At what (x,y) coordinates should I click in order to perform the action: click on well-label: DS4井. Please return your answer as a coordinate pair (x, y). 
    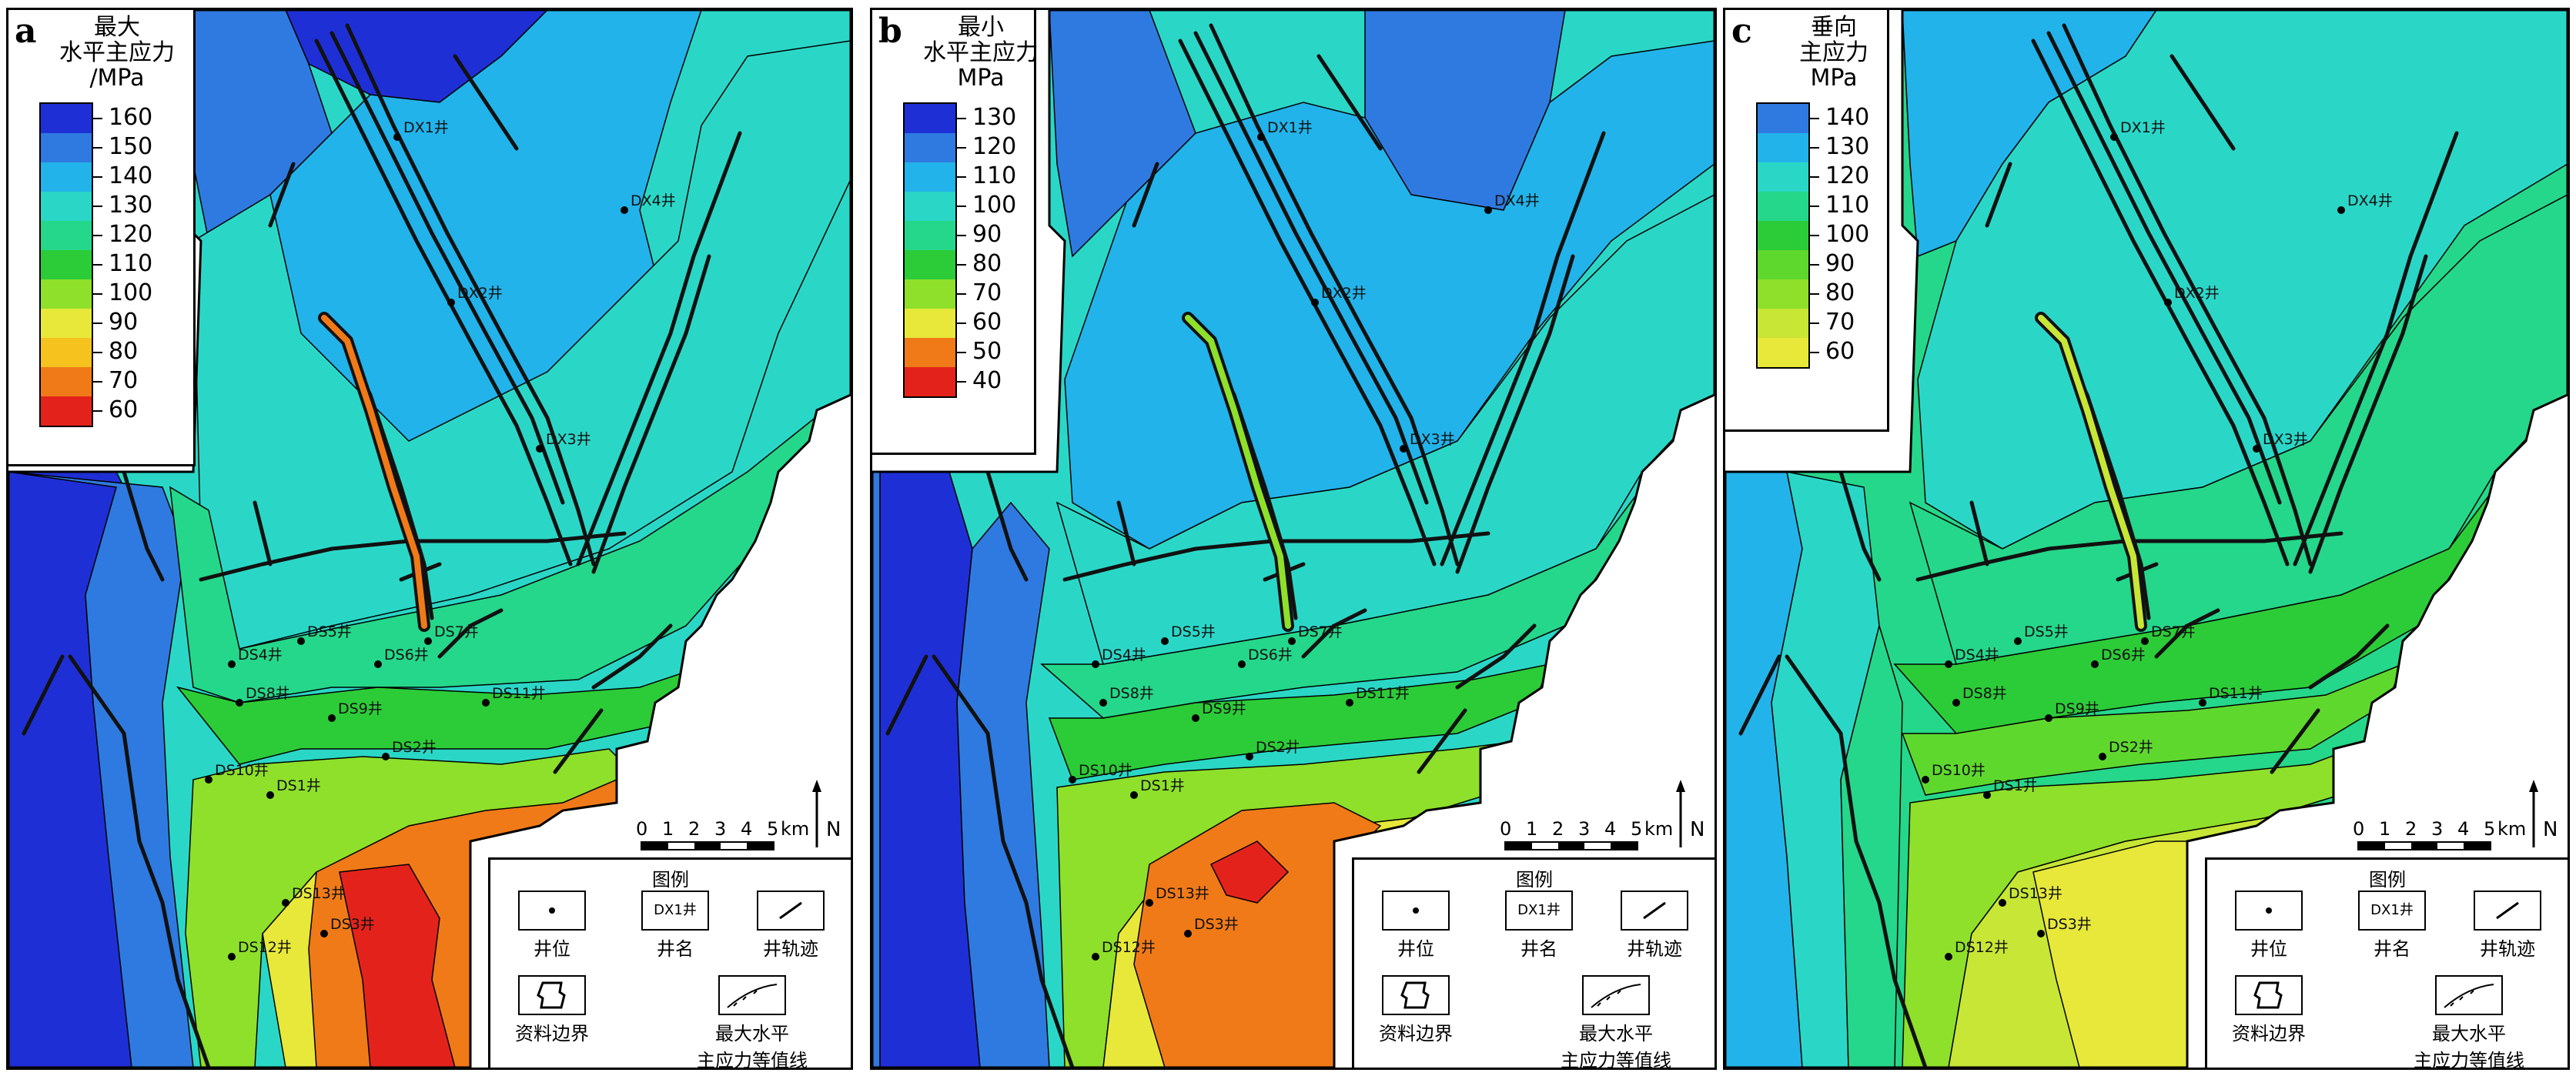
    Looking at the image, I should click on (1124, 655).